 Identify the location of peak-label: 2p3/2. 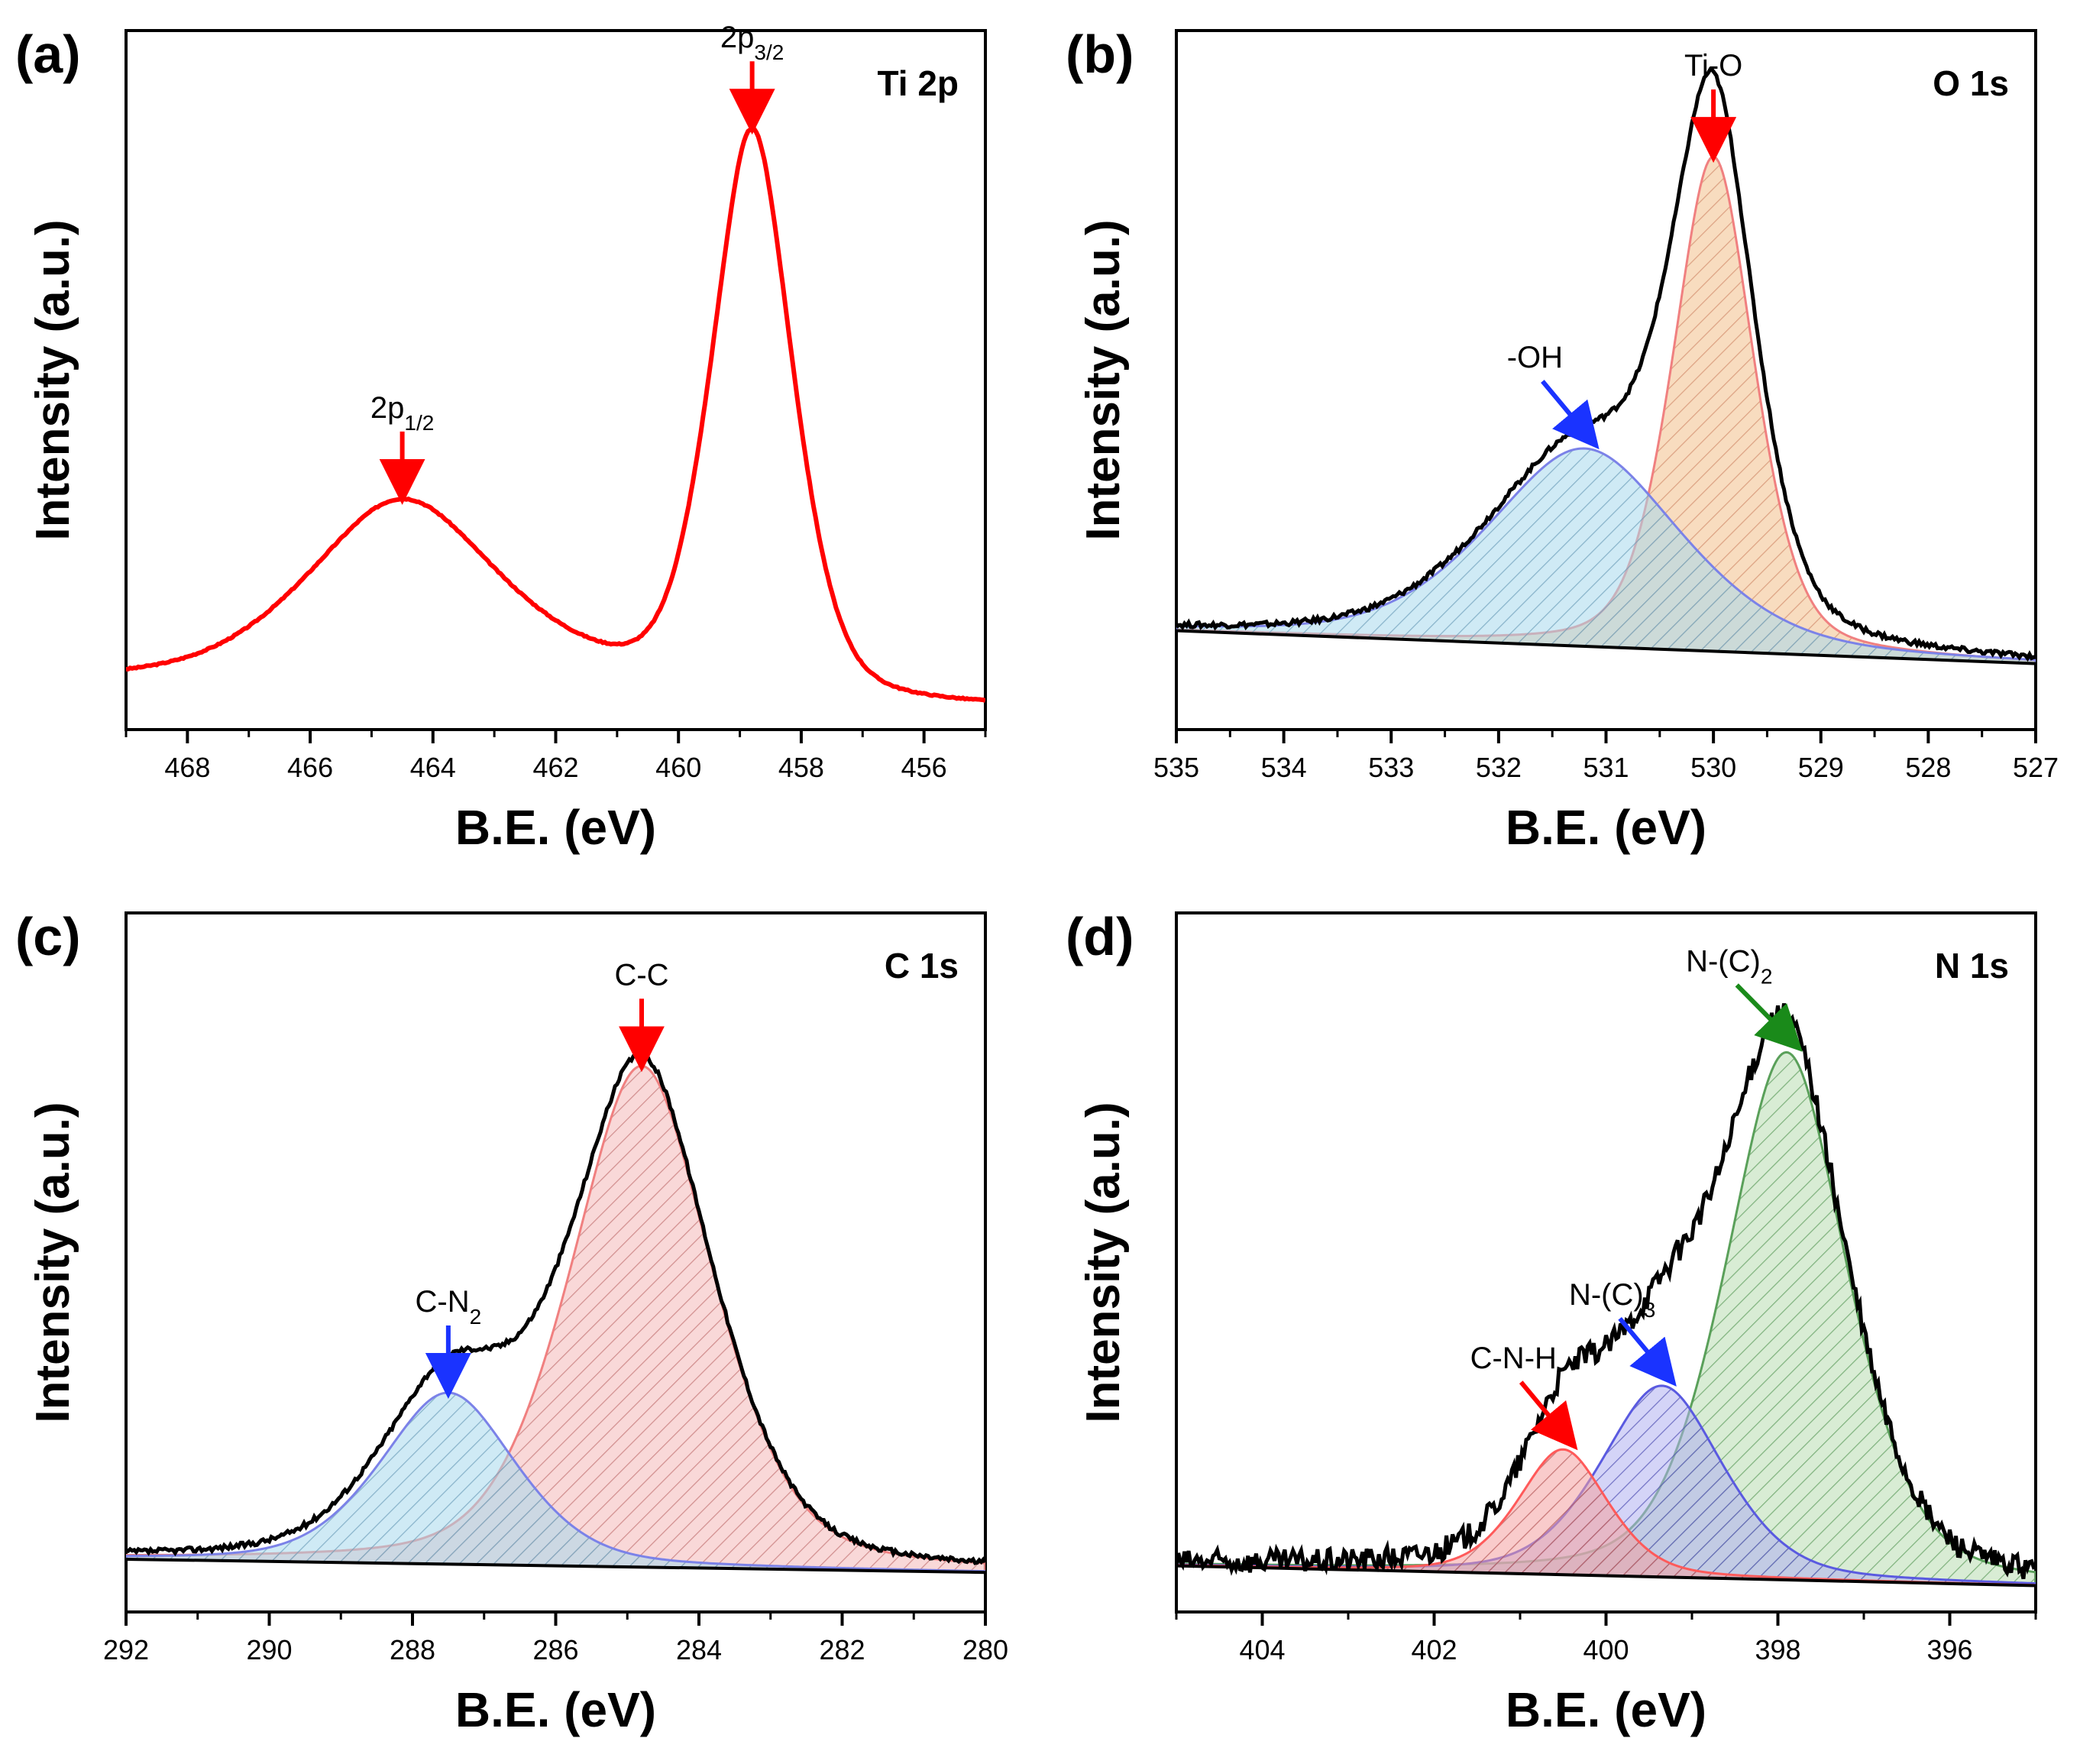
(752, 42).